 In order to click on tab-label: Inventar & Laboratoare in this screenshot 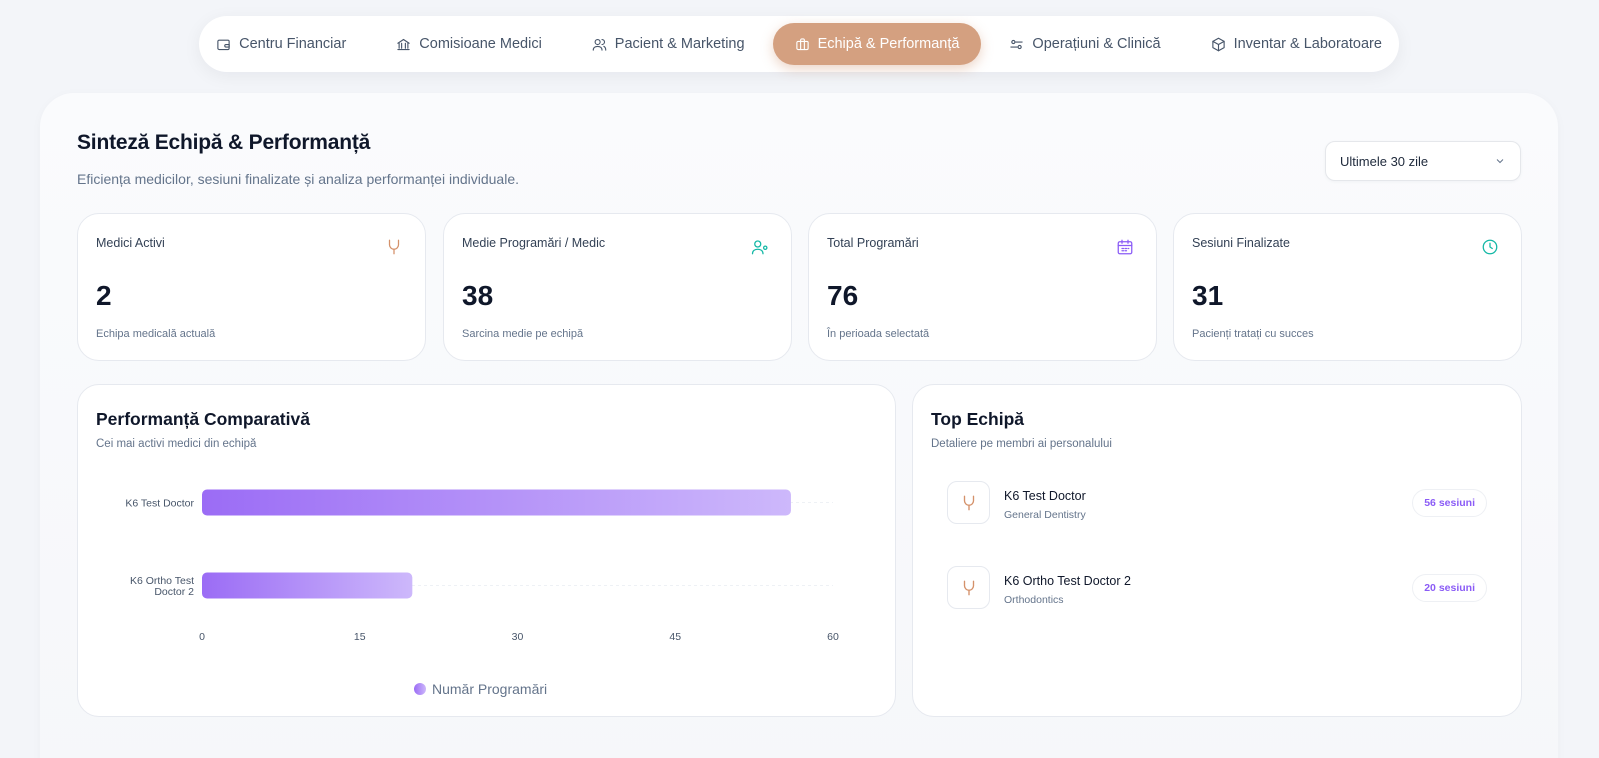, I will do `click(1307, 44)`.